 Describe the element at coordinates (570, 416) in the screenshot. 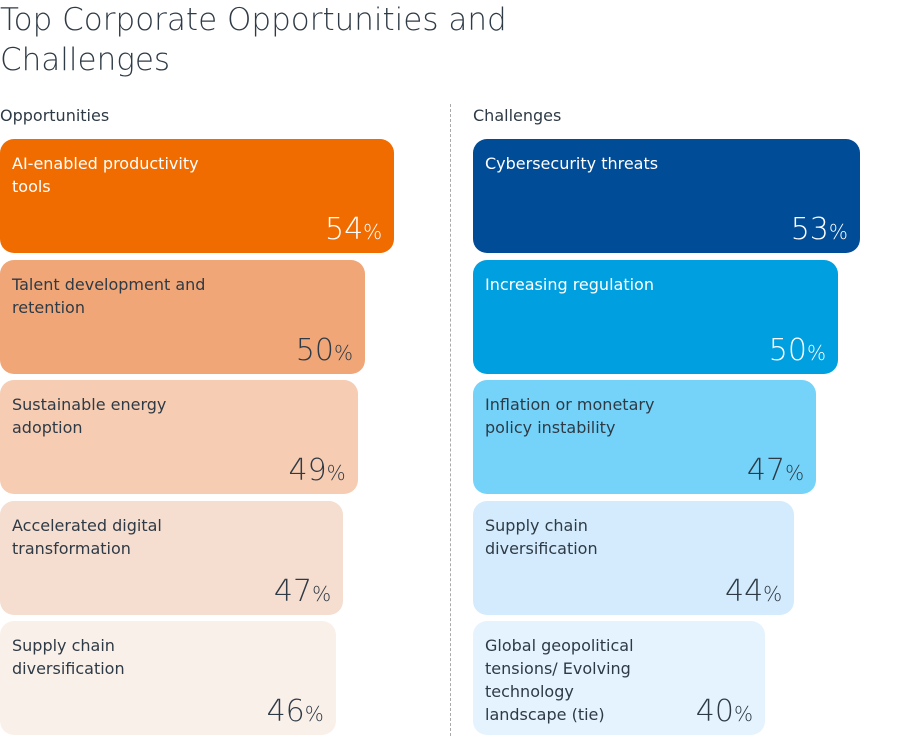

I see `bar-label: Inflation or monetary policy instability` at that location.